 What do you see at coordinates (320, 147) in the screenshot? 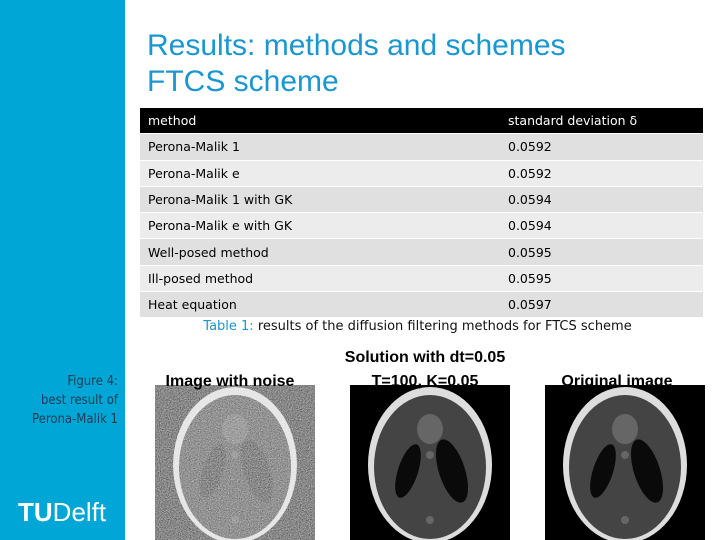
I see `table-cell: Perona-Malik 1` at bounding box center [320, 147].